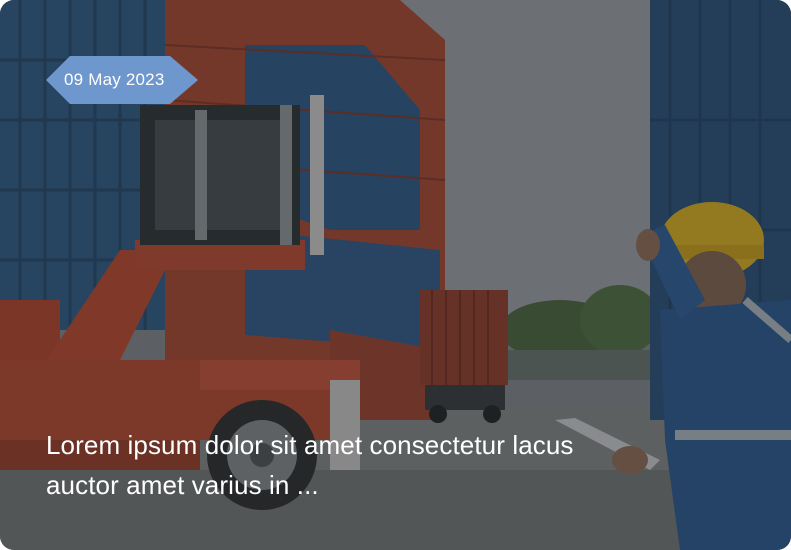 The width and height of the screenshot is (791, 550). I want to click on date-badge: 09 May 2023, so click(122, 80).